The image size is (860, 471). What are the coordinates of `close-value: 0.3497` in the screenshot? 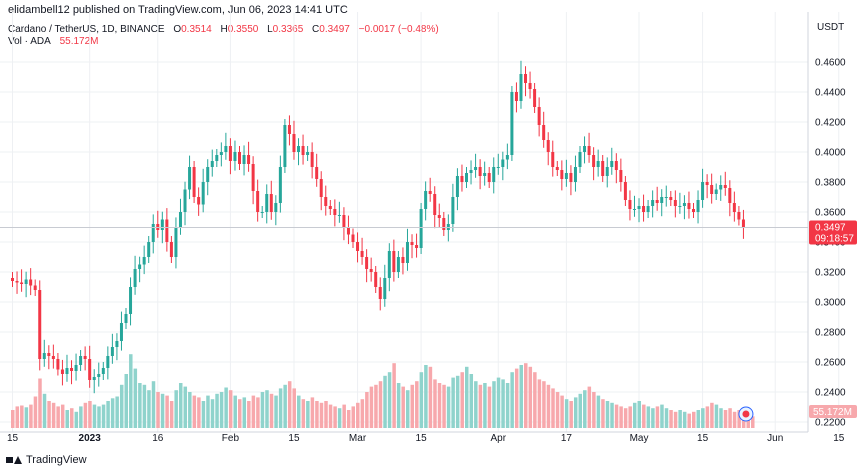 It's located at (334, 29).